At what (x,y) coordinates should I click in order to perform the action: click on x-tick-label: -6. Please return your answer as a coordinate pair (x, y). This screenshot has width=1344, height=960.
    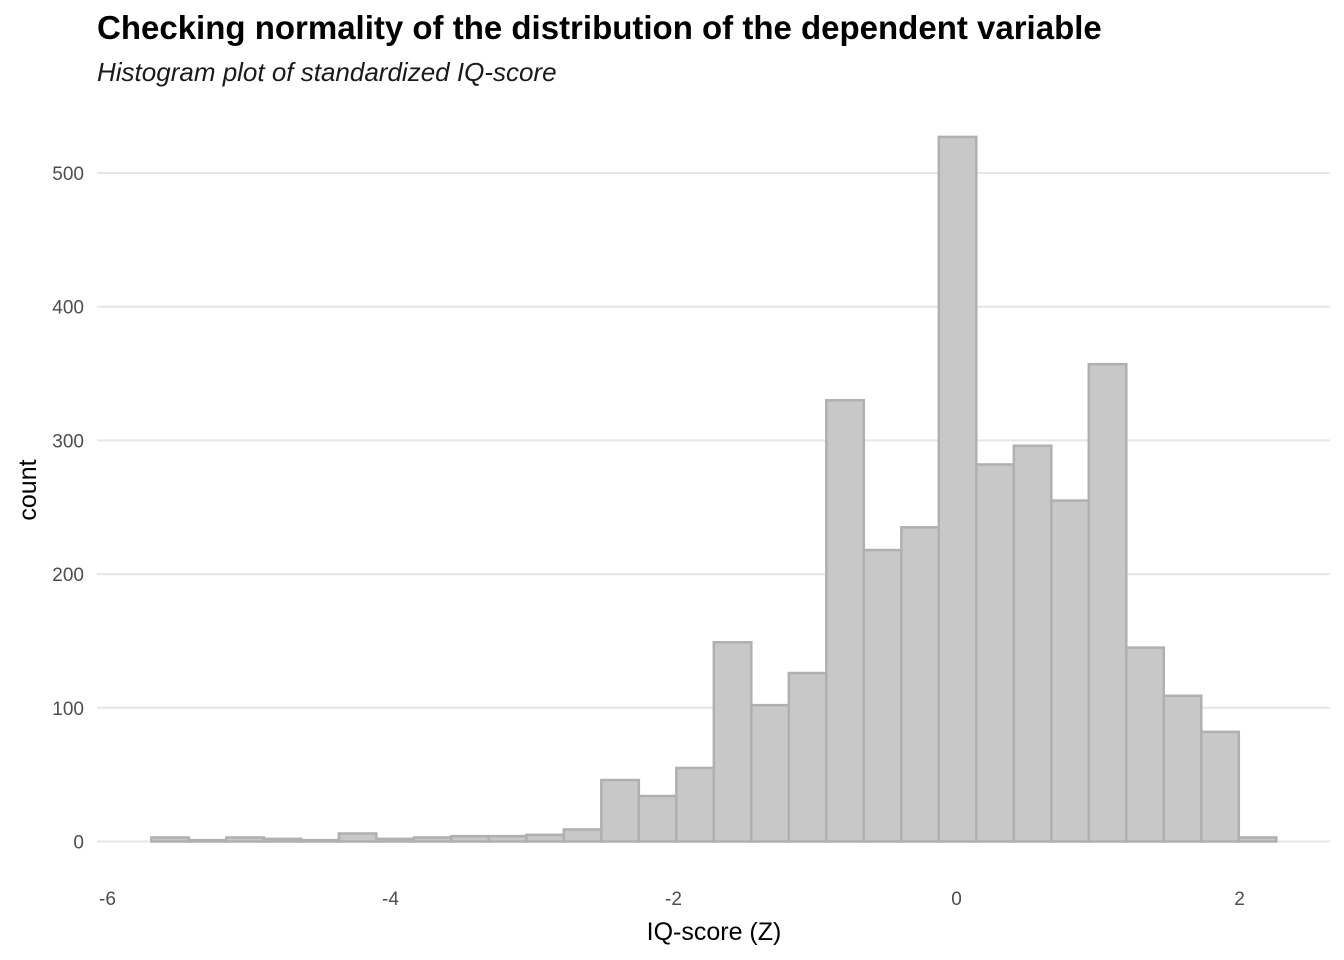
    Looking at the image, I should click on (107, 899).